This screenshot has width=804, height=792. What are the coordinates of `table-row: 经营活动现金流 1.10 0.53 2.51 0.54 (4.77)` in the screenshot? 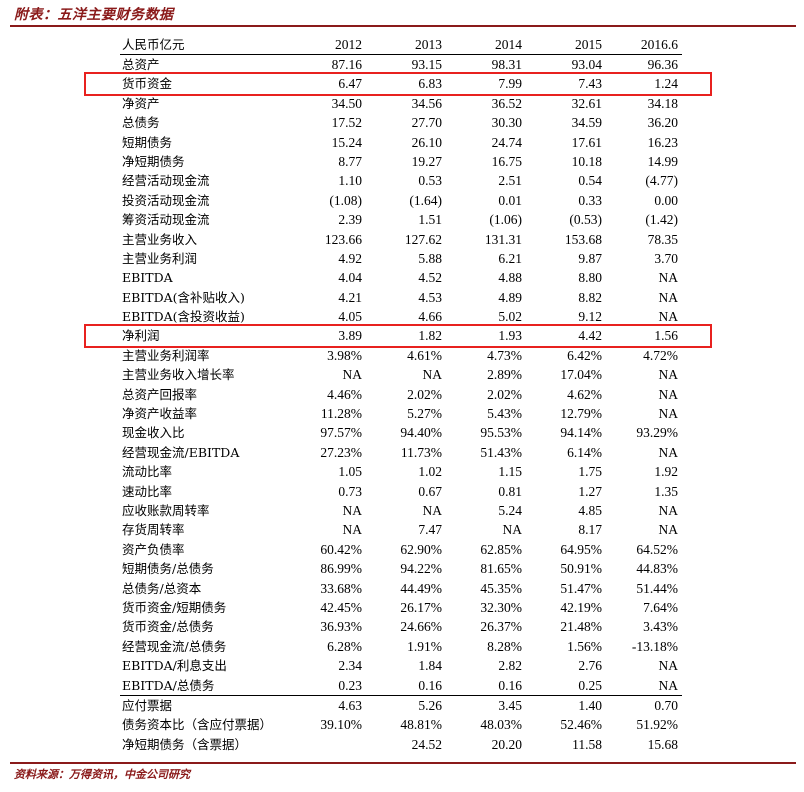 It's located at (401, 180).